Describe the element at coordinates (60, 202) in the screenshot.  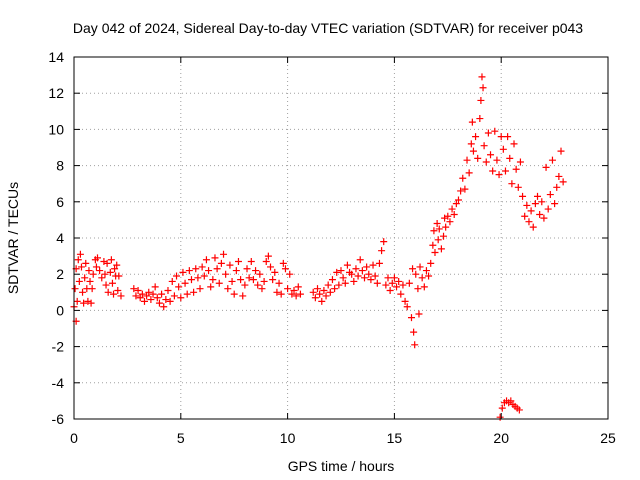
I see `y-tick-label: 6` at that location.